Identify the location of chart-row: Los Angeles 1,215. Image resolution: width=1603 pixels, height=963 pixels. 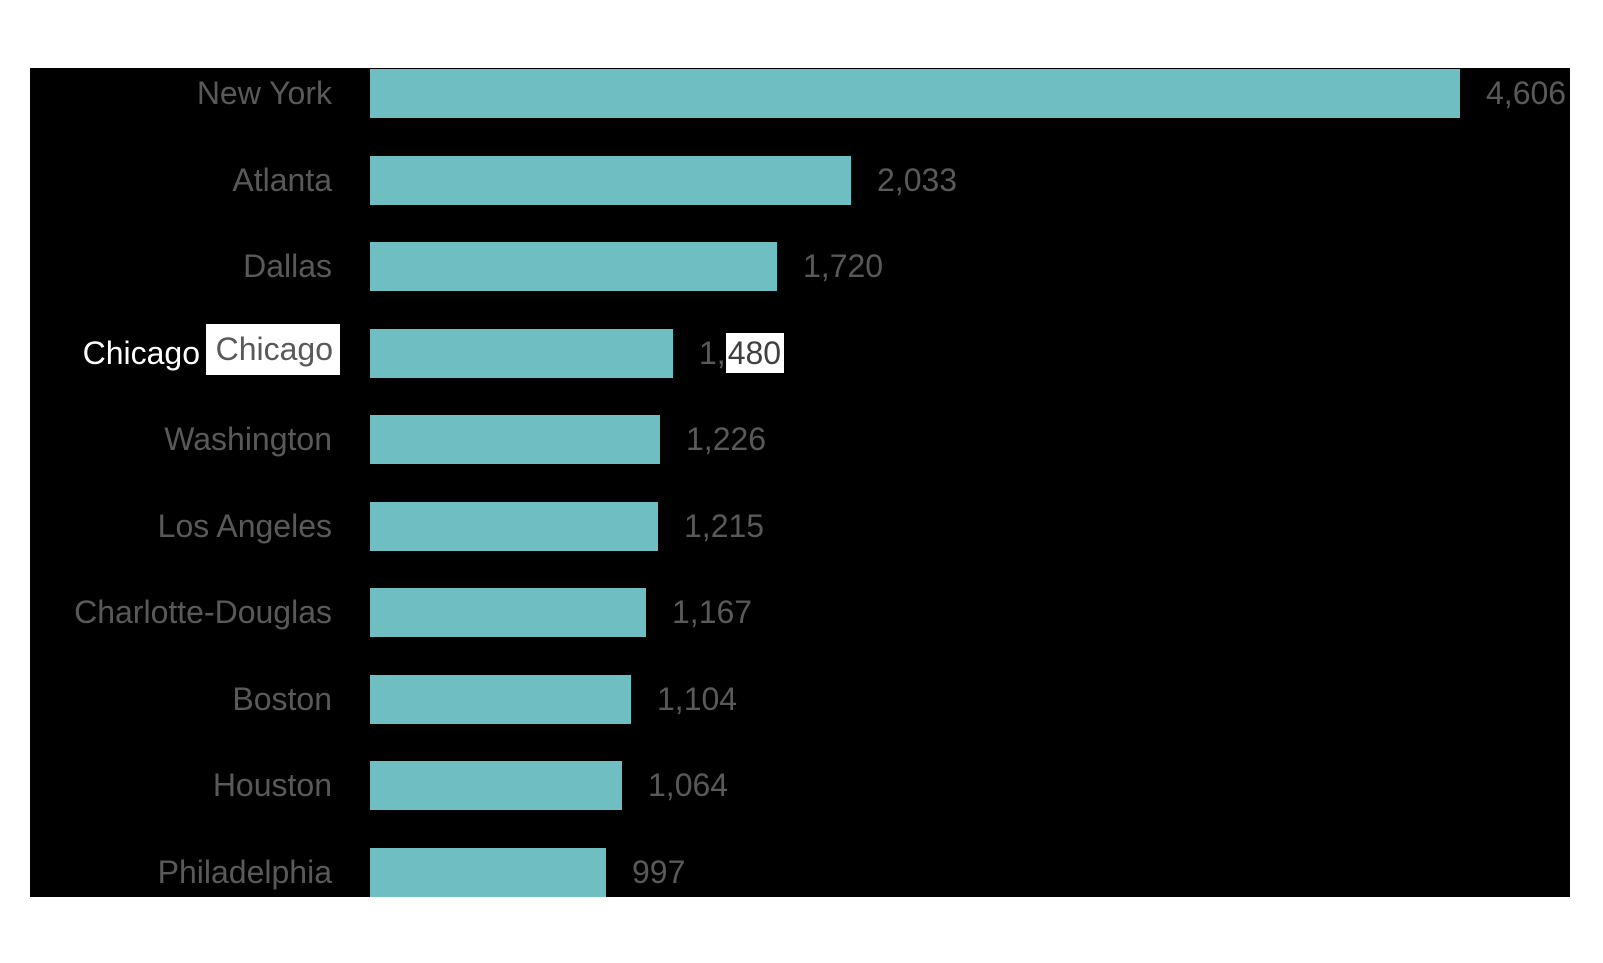
(800, 526).